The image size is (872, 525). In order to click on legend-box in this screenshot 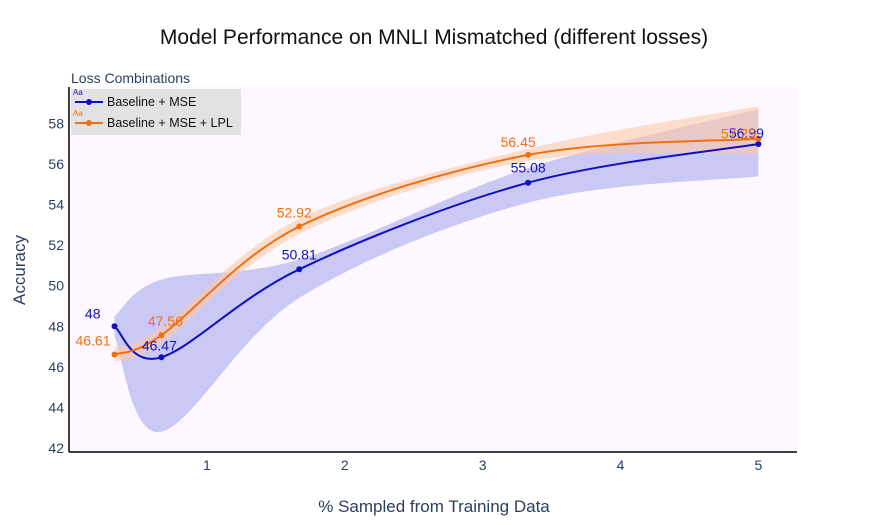, I will do `click(156, 112)`.